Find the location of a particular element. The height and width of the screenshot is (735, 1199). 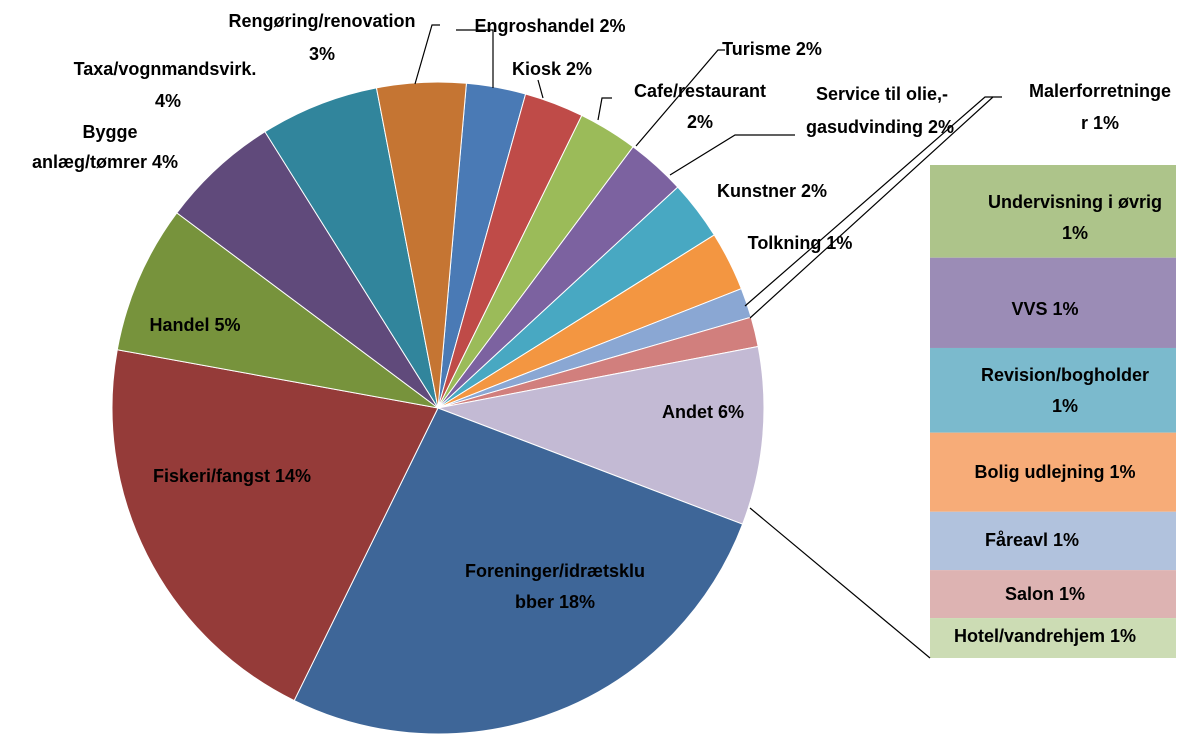

slice-label: Fiskeri/fangst 14% is located at coordinates (232, 476).